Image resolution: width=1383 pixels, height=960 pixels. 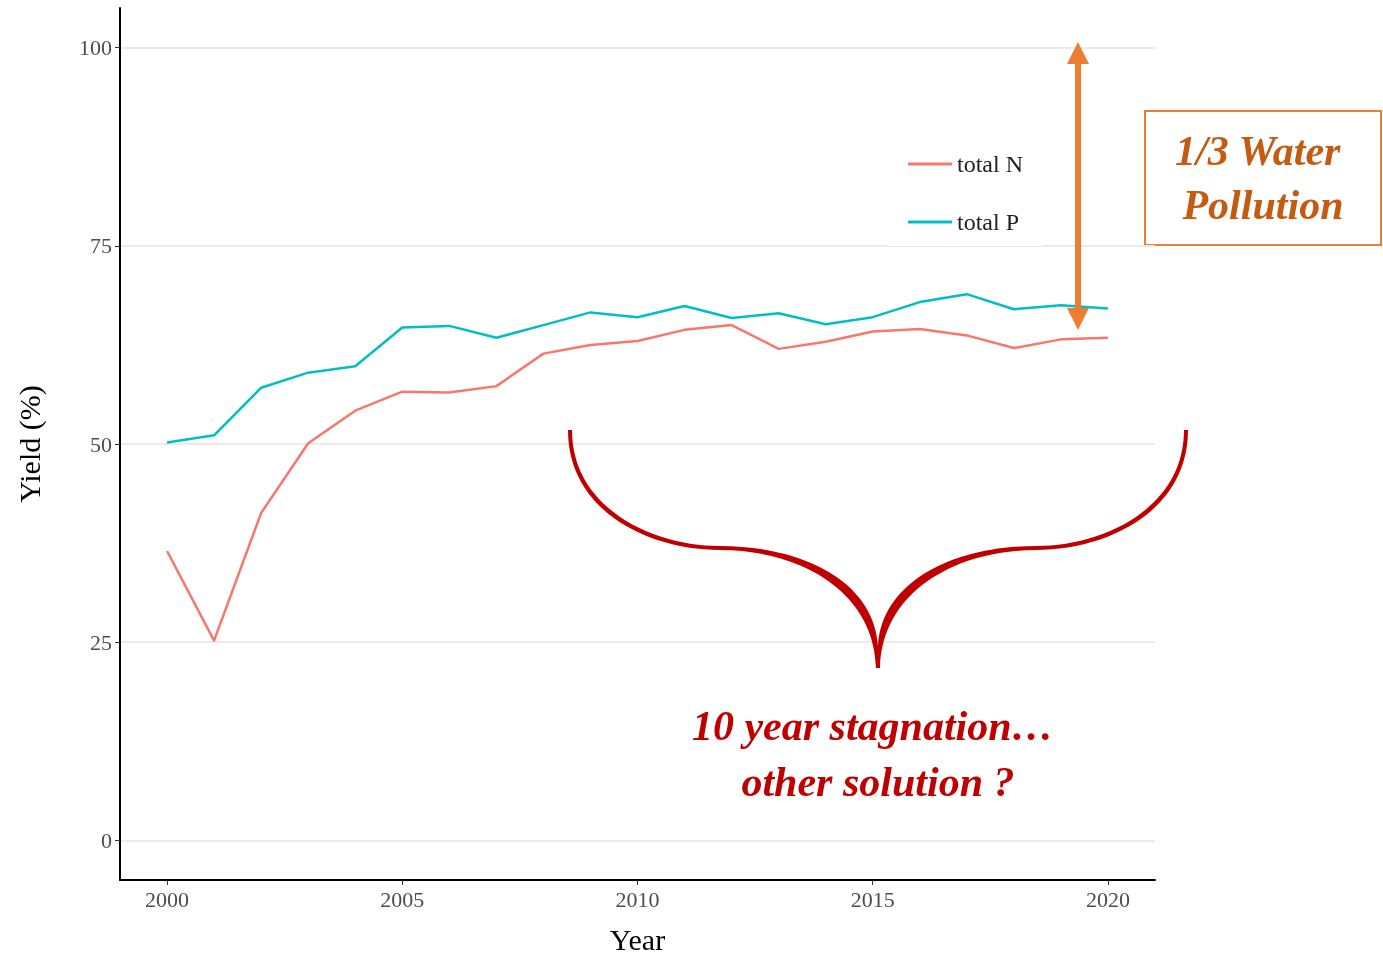 I want to click on x-axis-title: Year, so click(x=637, y=939).